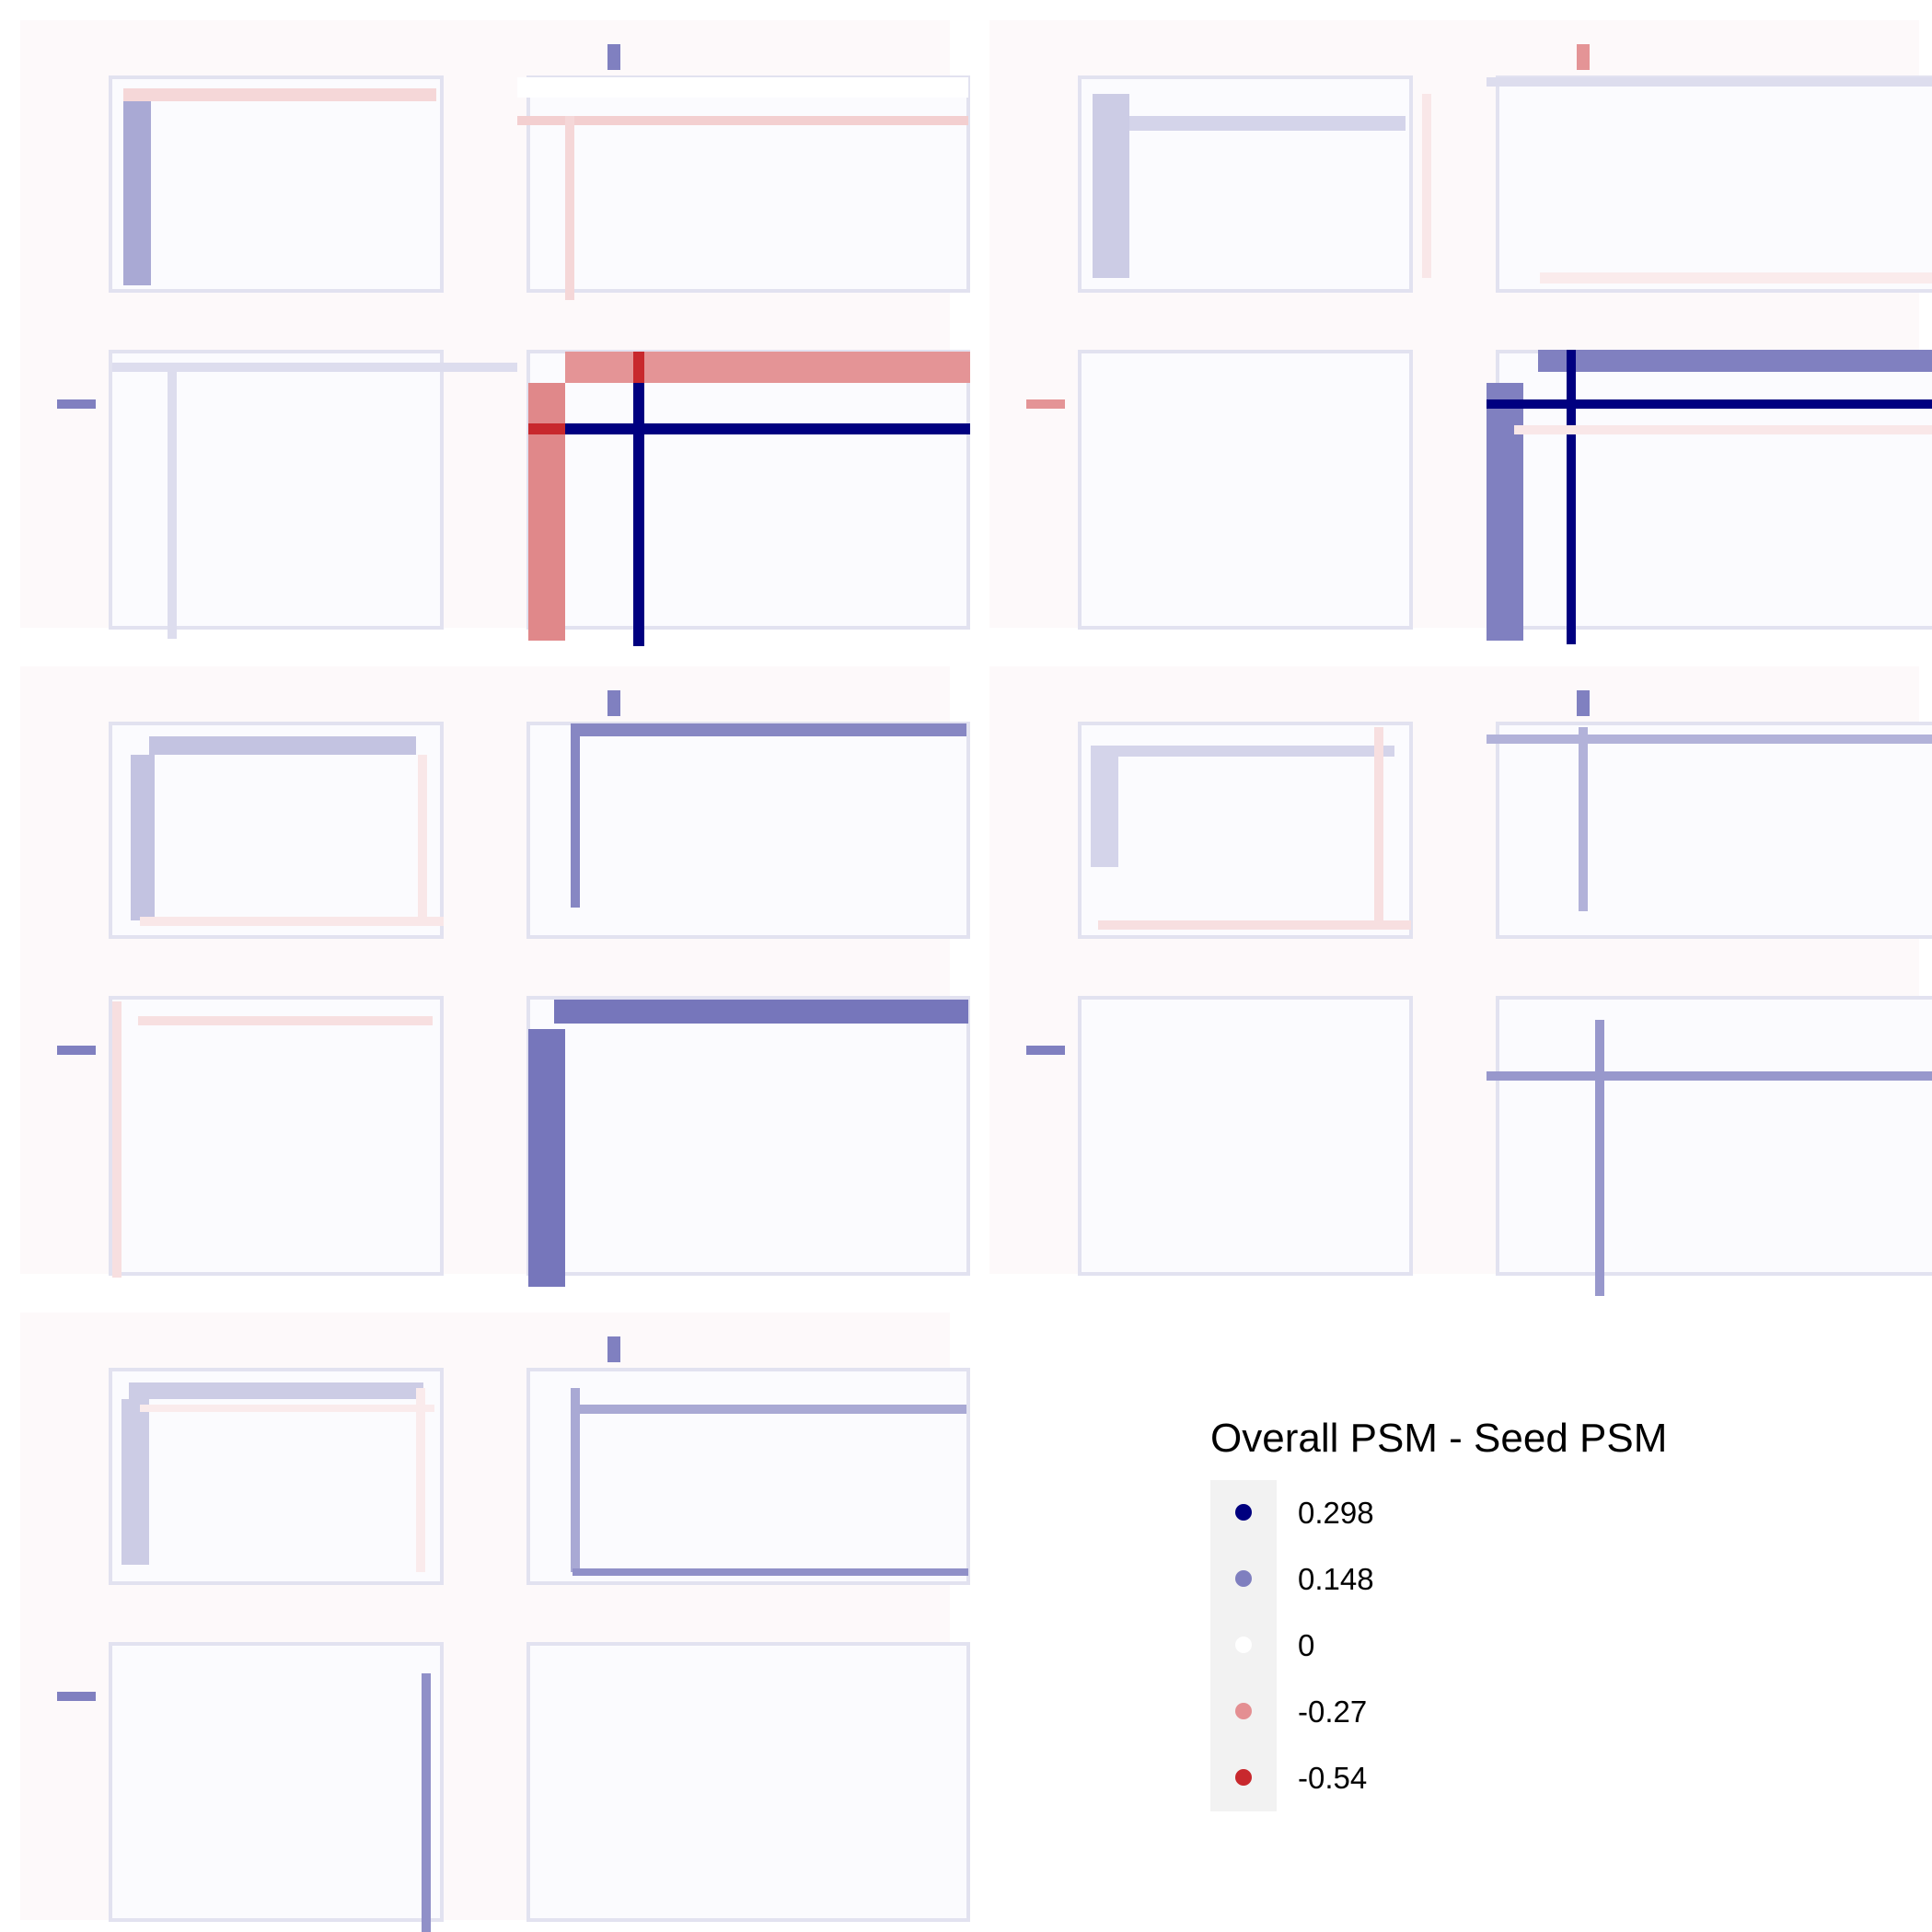 This screenshot has height=1932, width=1932. I want to click on legend-label: -0.27, so click(1333, 1712).